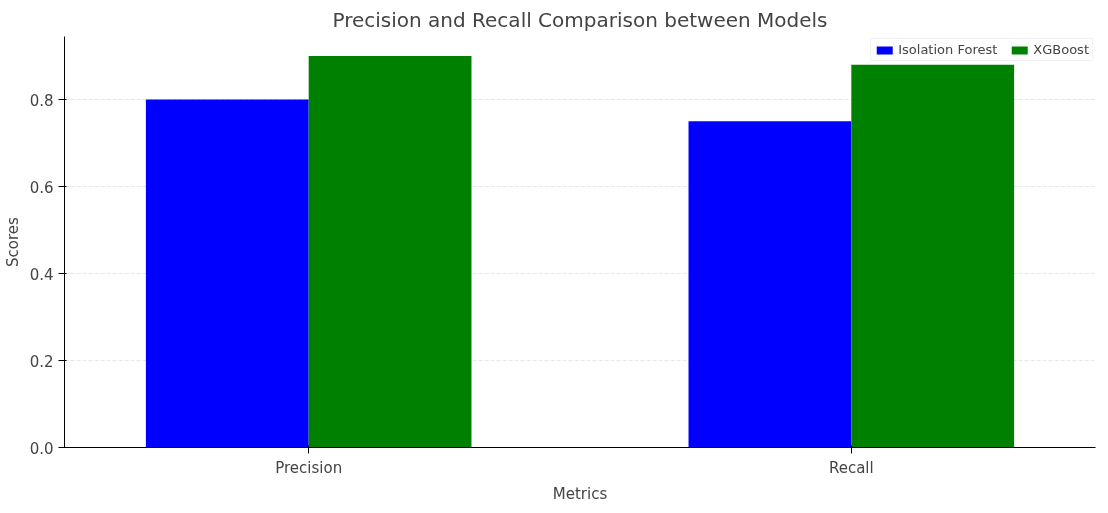 The height and width of the screenshot is (513, 1108). What do you see at coordinates (580, 19) in the screenshot?
I see `chart-title: Precision and Recall Comparison between Models` at bounding box center [580, 19].